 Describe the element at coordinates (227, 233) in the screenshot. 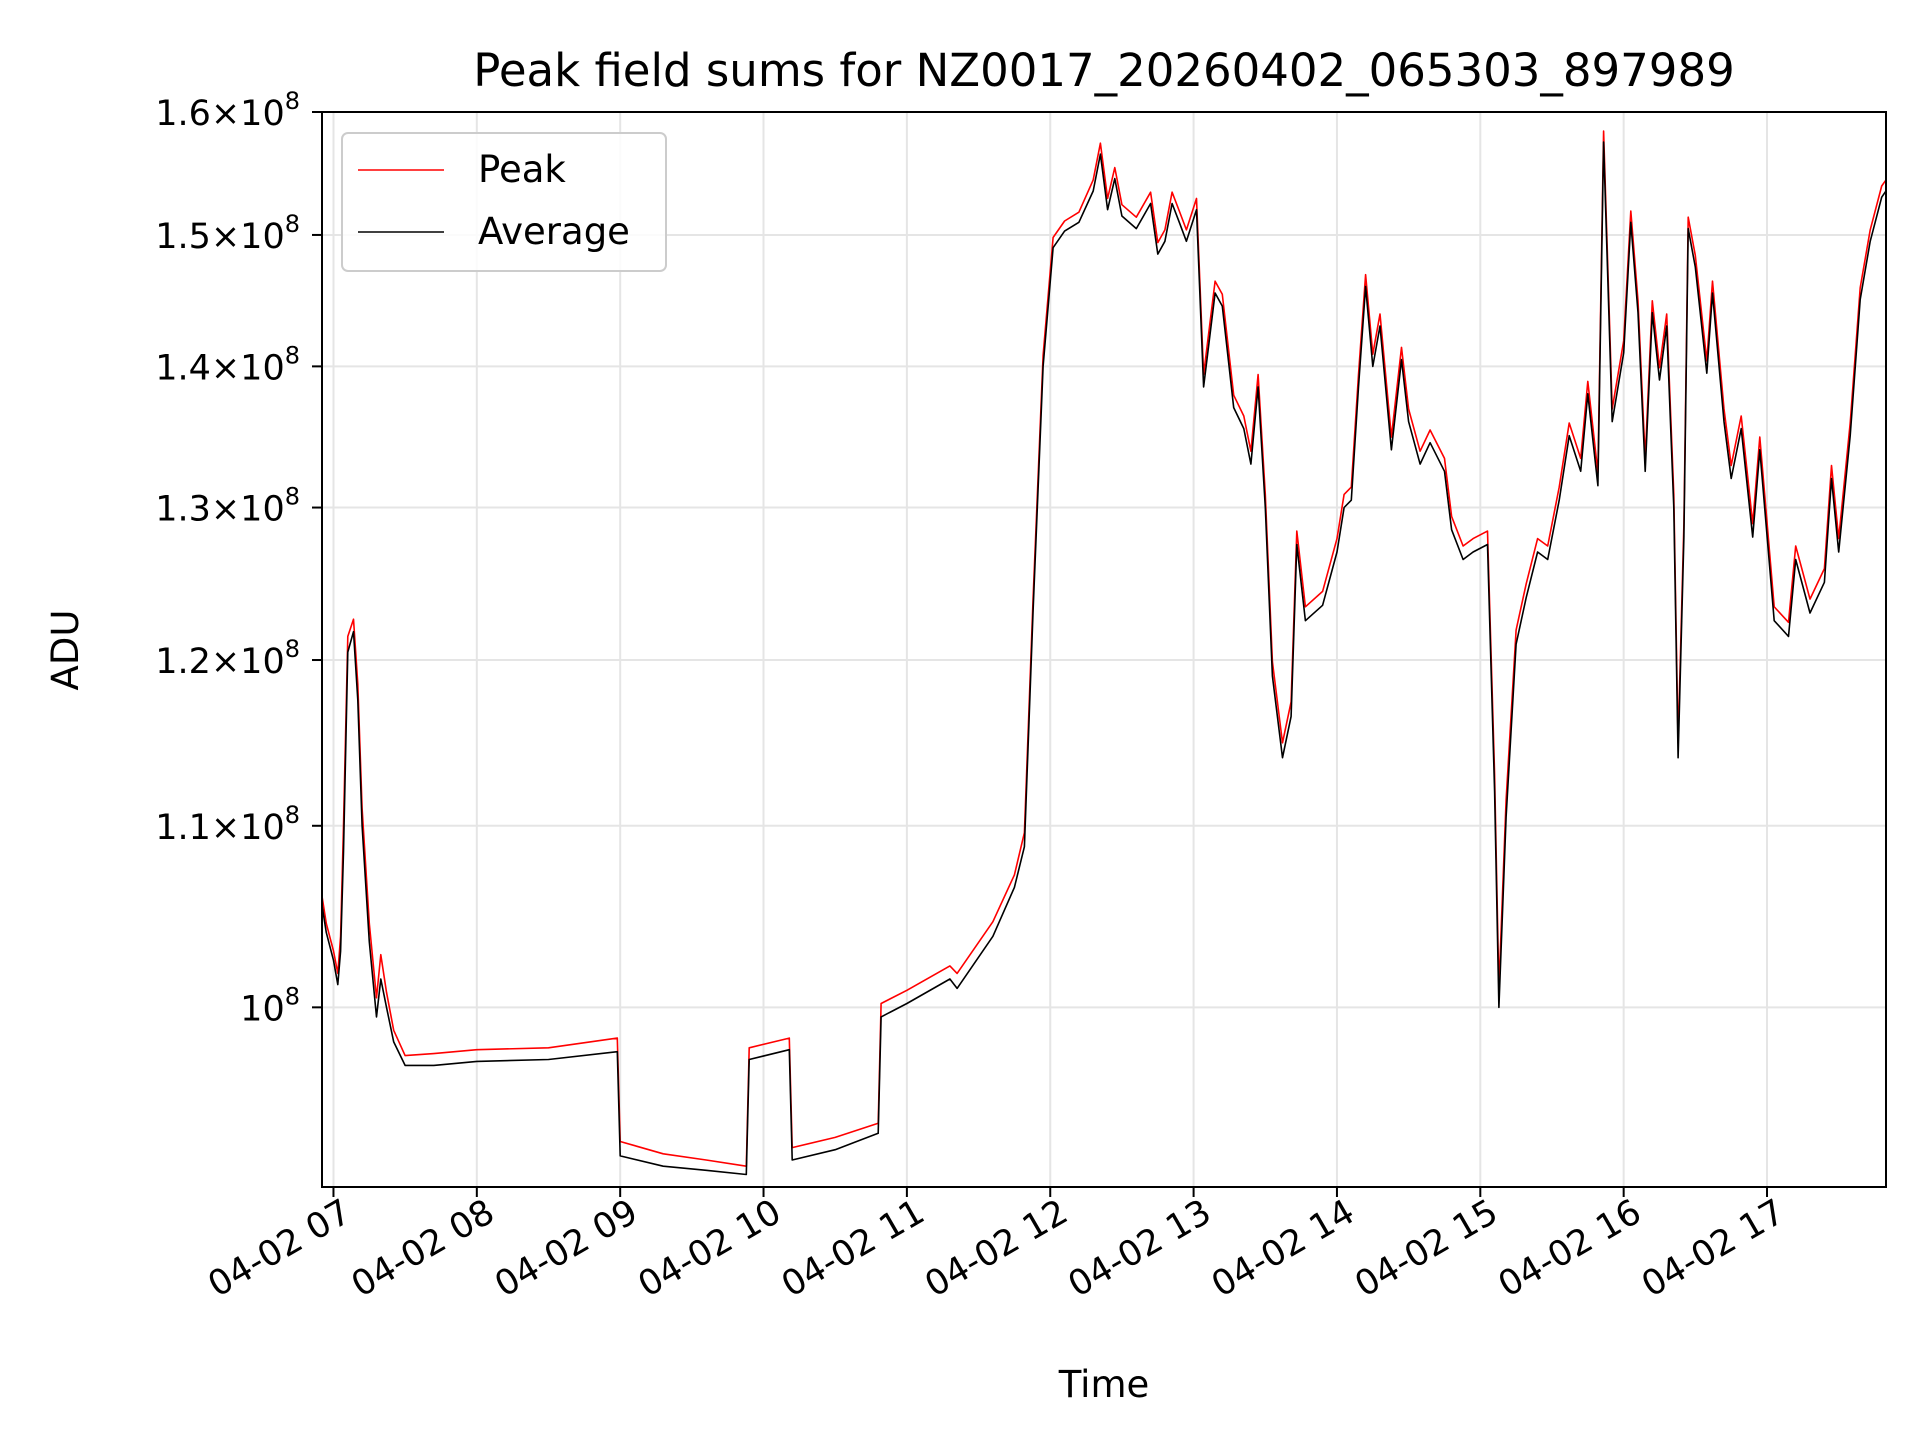

I see `y-tick-label: 1.5×108` at that location.